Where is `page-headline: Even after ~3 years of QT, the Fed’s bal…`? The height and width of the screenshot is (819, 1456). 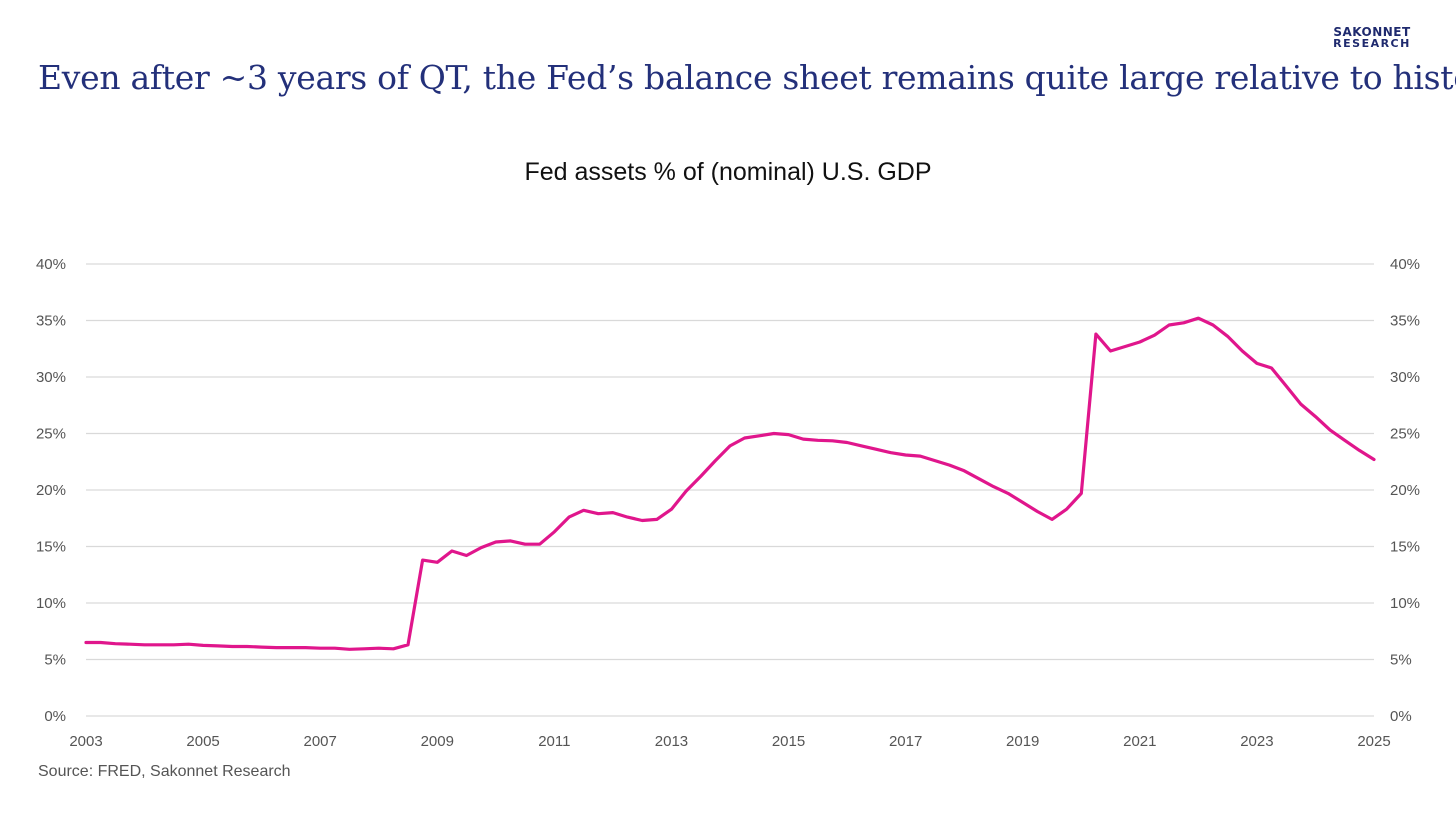
page-headline: Even after ~3 years of QT, the Fed’s bal… is located at coordinates (747, 77).